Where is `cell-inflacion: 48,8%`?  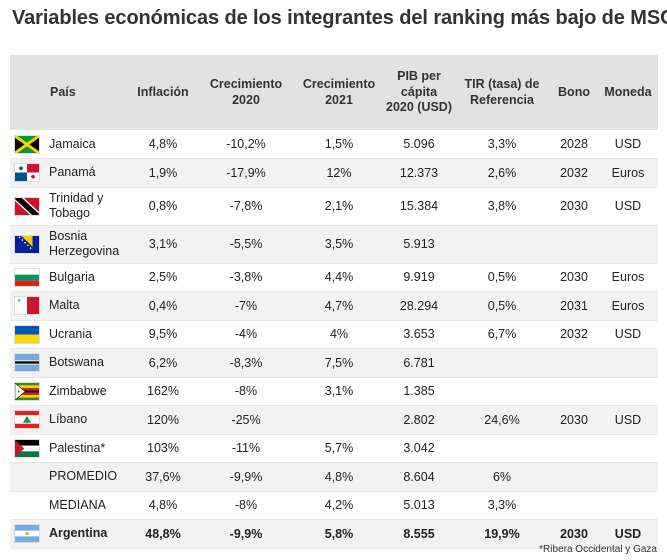 cell-inflacion: 48,8% is located at coordinates (163, 533).